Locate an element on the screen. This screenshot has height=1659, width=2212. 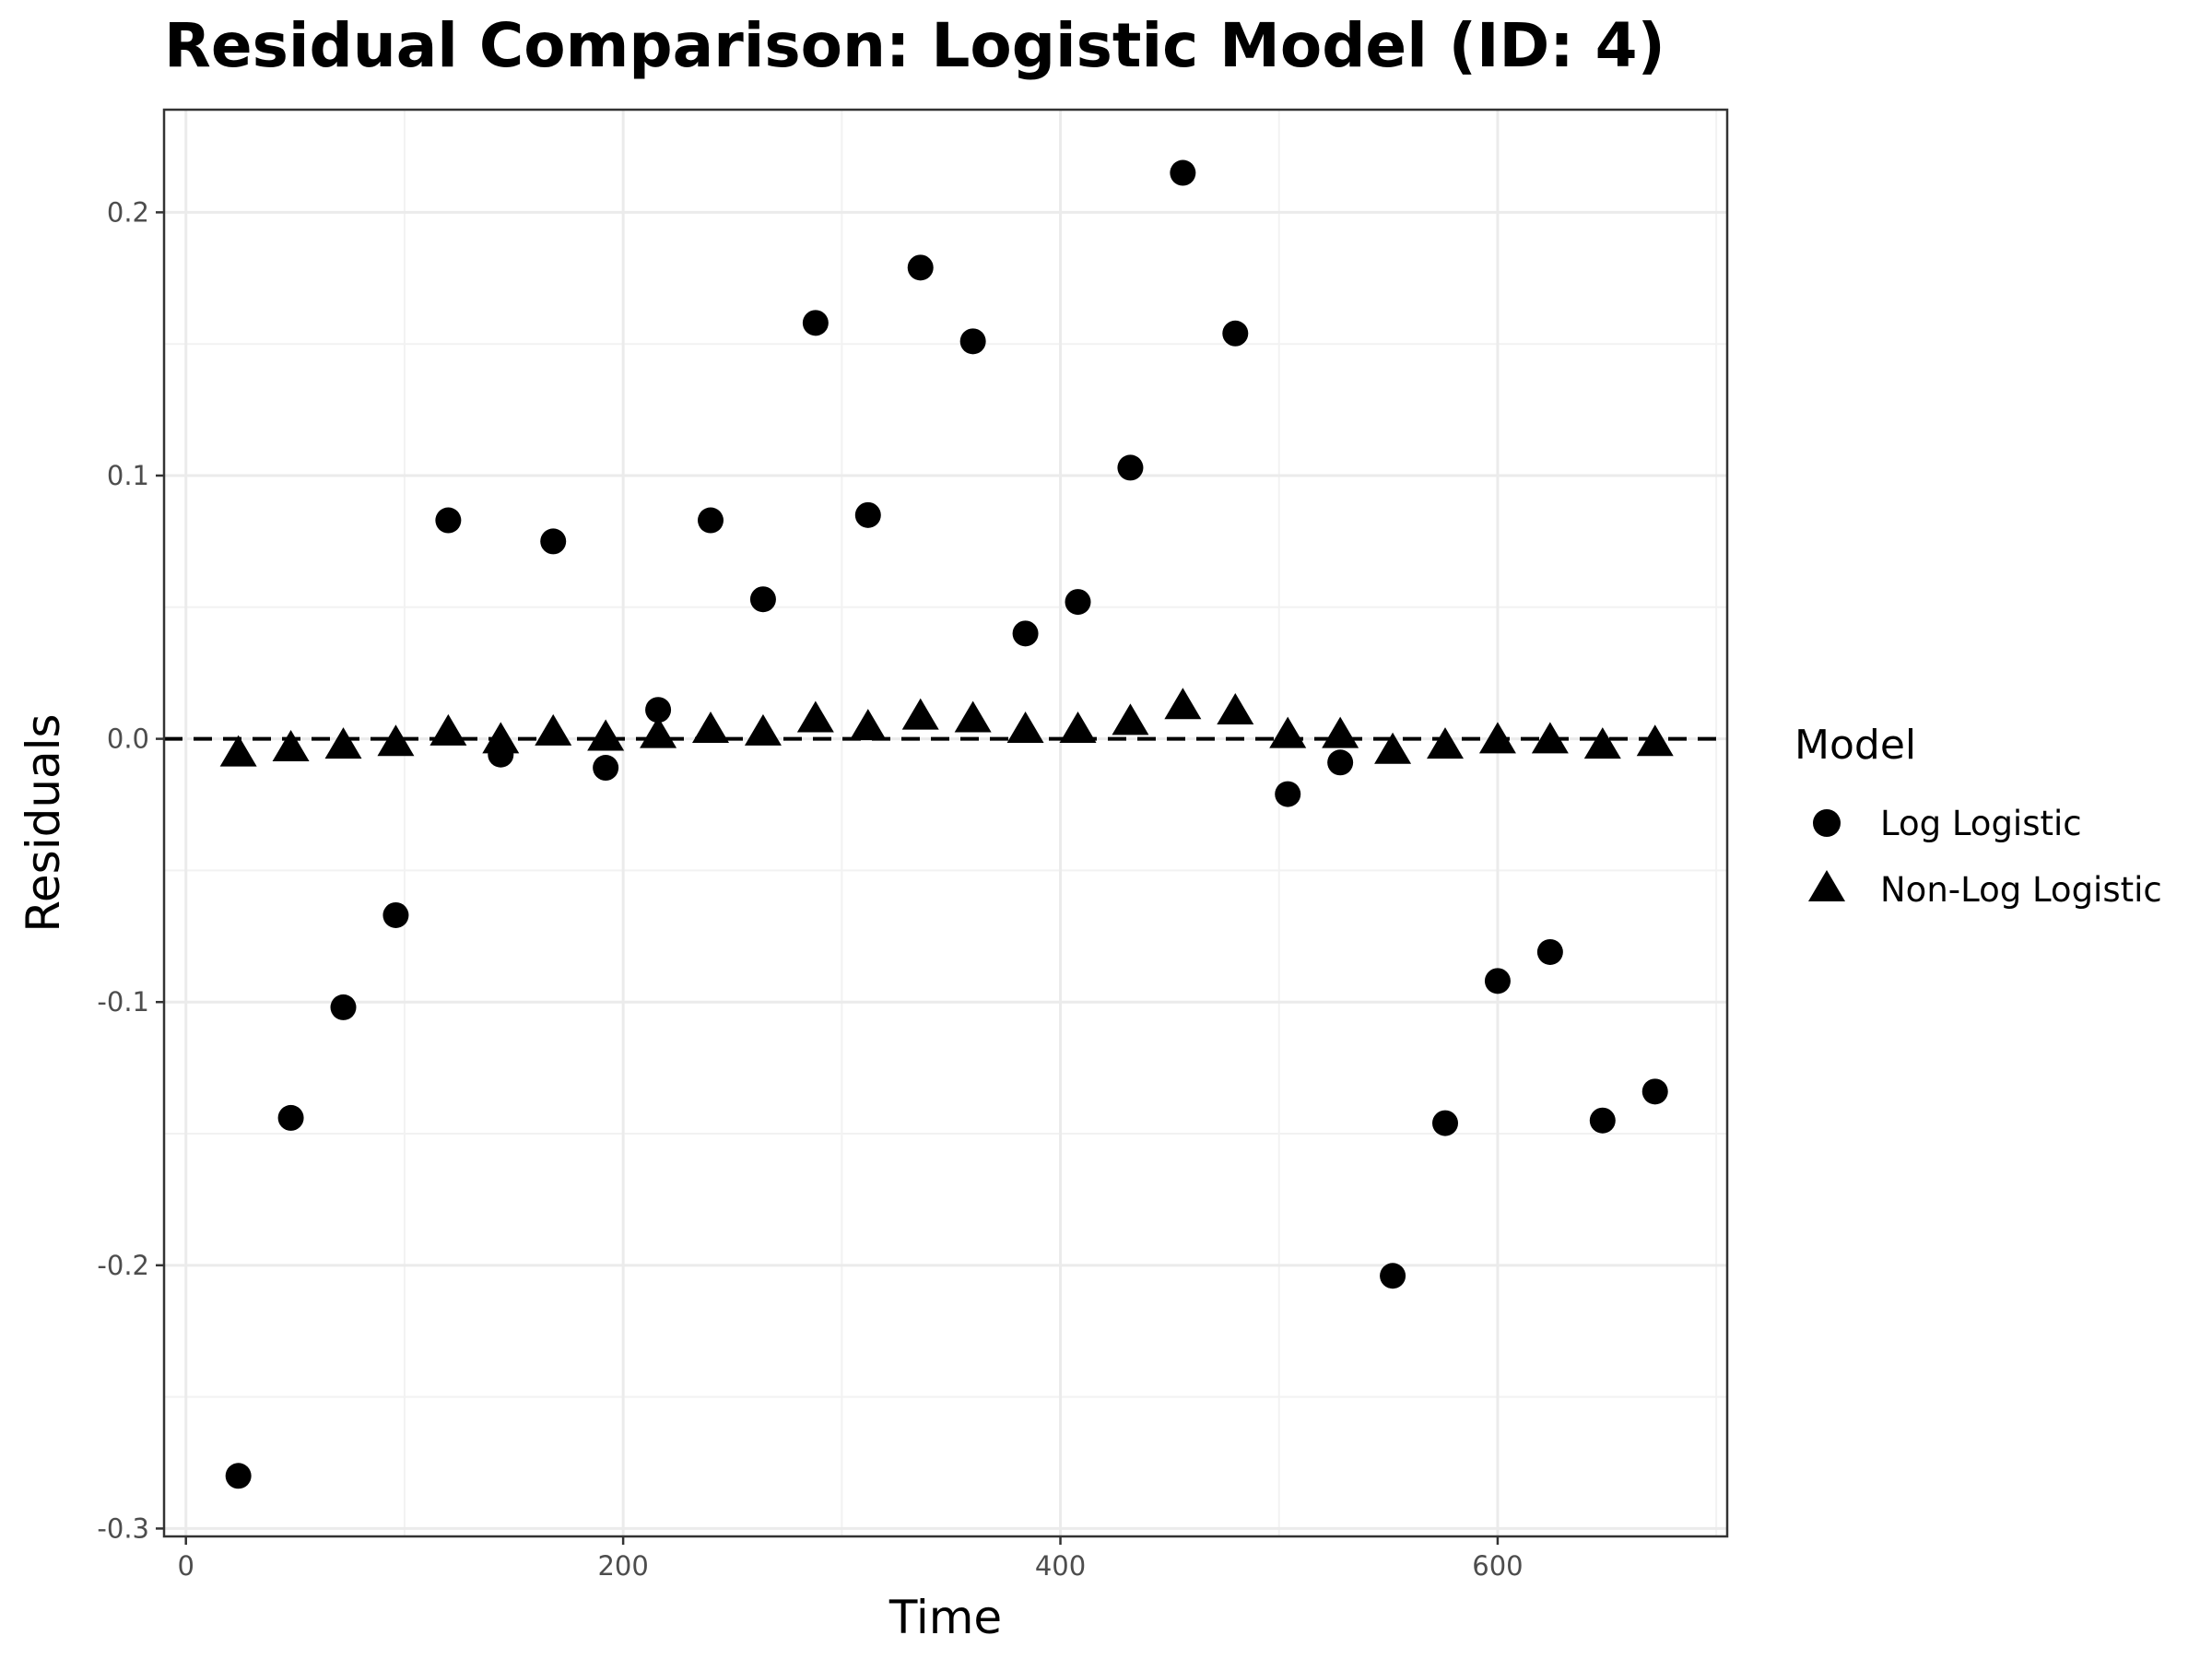
legend-triangle-marker is located at coordinates (1826, 885).